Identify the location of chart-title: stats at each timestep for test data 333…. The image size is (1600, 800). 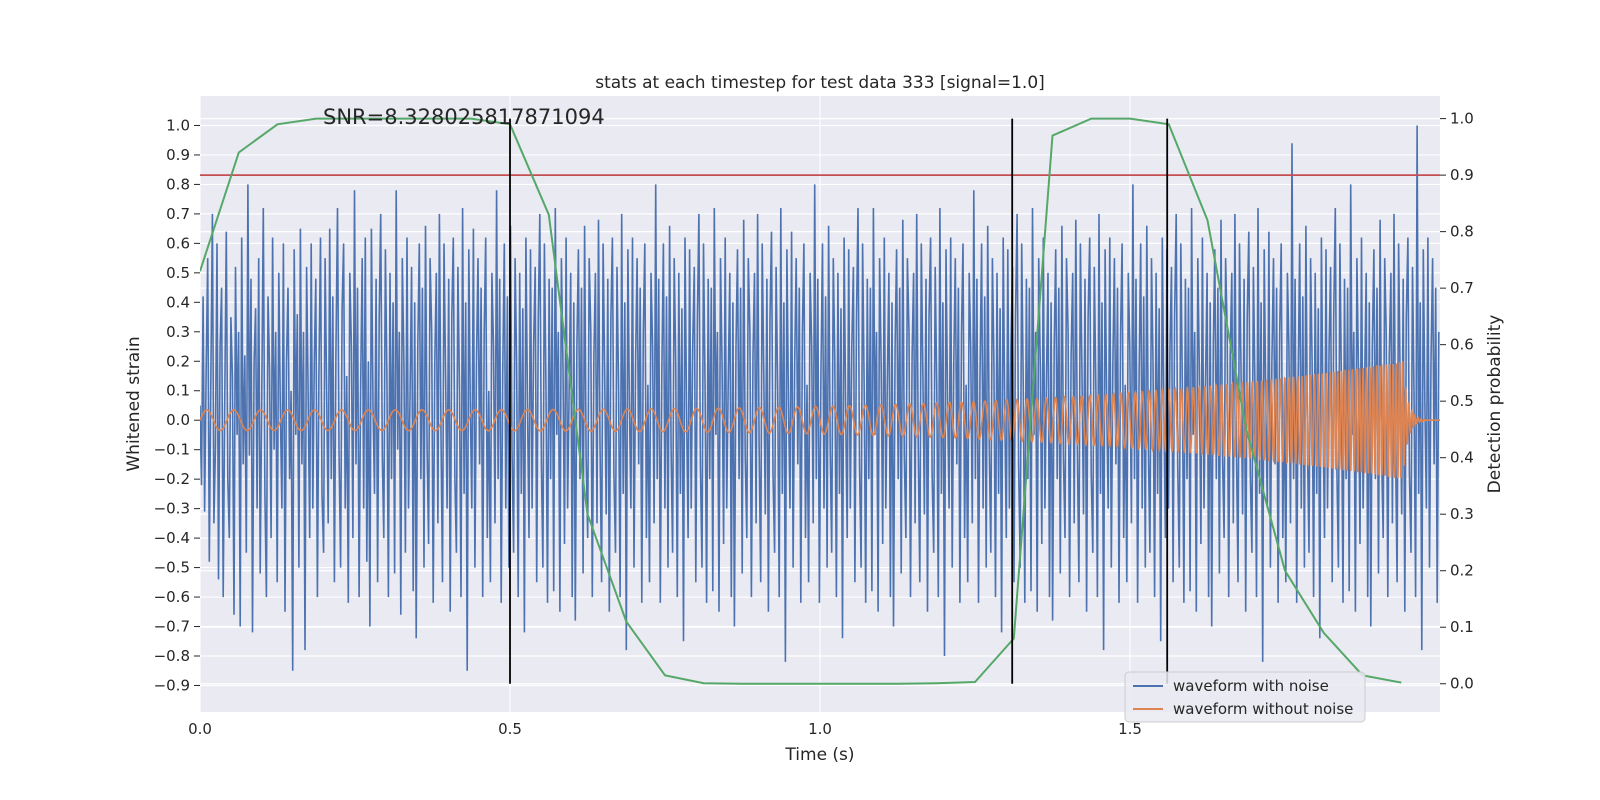
(820, 83).